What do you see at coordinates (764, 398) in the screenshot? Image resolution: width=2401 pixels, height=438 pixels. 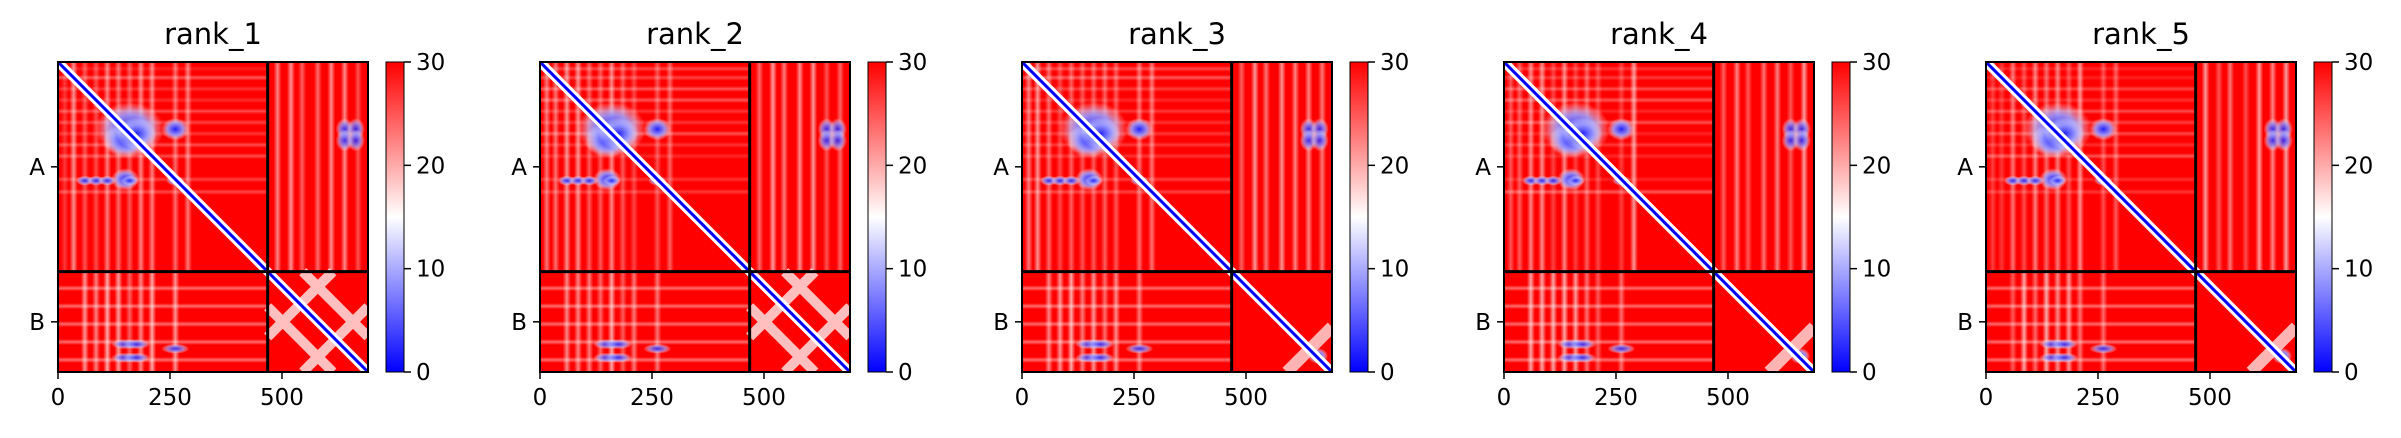 I see `x-tick-label: 500` at bounding box center [764, 398].